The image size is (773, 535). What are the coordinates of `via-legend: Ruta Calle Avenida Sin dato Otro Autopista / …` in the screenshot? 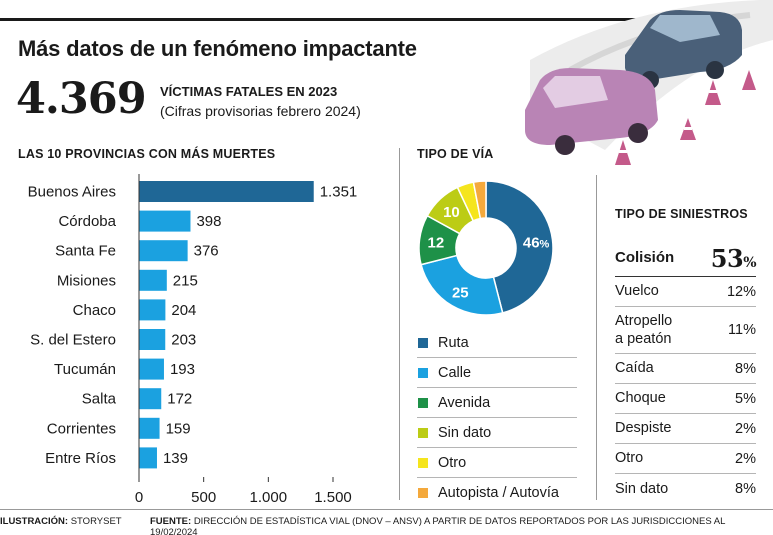 It's located at (497, 418).